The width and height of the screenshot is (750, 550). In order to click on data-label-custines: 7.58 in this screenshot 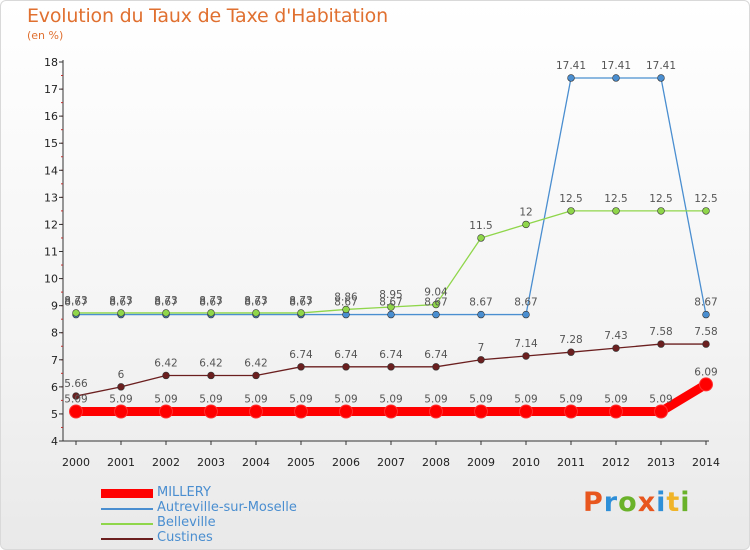, I will do `click(705, 332)`.